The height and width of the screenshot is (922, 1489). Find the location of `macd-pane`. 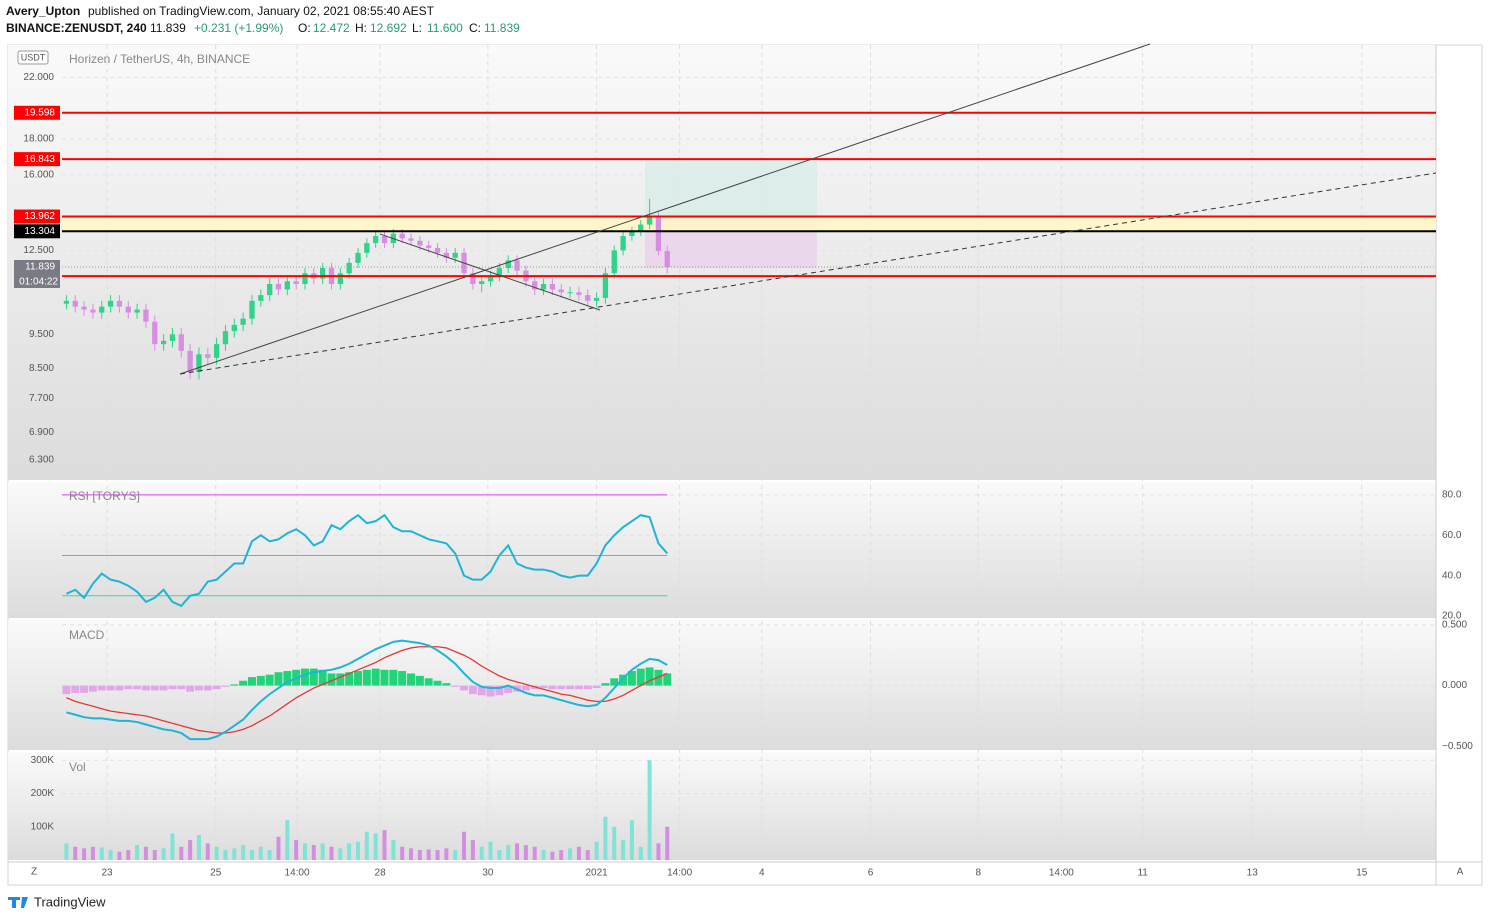

macd-pane is located at coordinates (722, 685).